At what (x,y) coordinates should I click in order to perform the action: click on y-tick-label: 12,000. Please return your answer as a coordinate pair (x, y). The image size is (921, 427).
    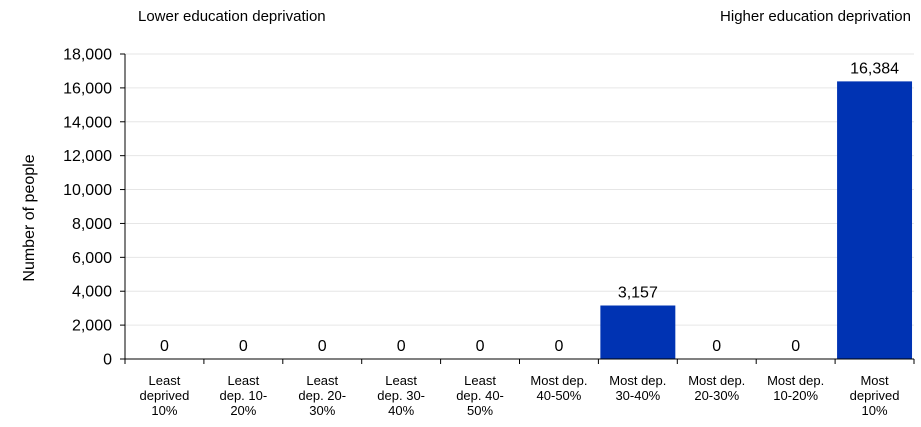
    Looking at the image, I should click on (87, 156).